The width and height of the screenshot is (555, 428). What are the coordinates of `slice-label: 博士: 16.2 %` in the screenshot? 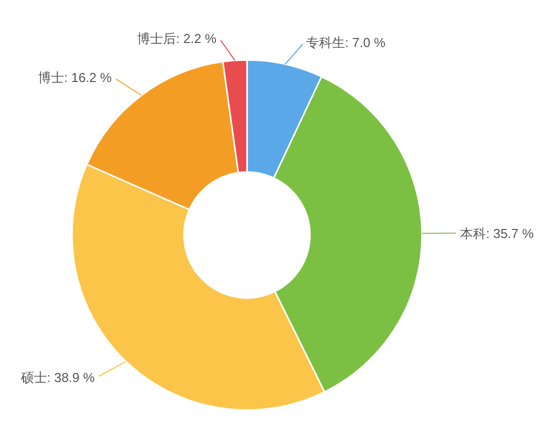 It's located at (75, 77).